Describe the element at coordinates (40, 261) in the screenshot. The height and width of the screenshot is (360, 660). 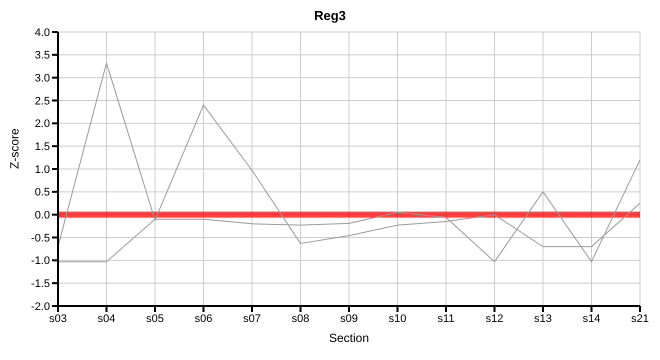
I see `y-tick-label: -1.0` at that location.